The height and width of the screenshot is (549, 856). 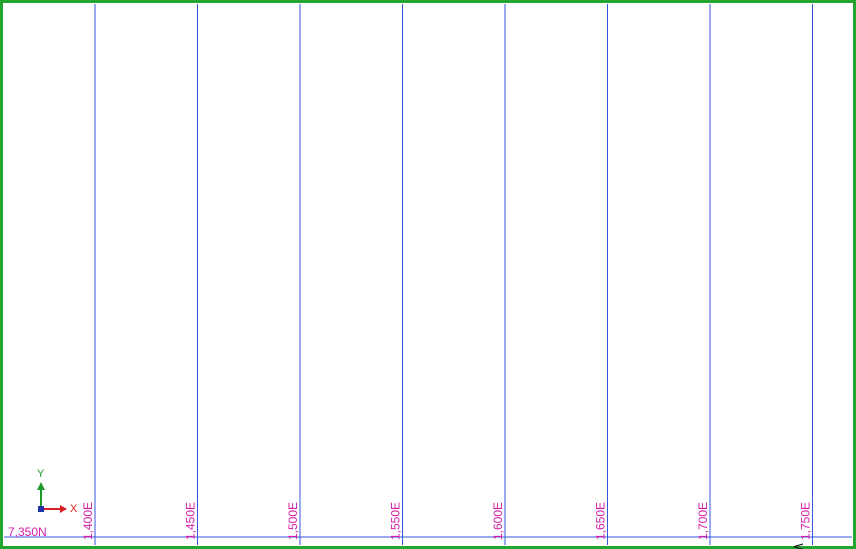 I want to click on axis-x-arrow-icon, so click(x=63, y=509).